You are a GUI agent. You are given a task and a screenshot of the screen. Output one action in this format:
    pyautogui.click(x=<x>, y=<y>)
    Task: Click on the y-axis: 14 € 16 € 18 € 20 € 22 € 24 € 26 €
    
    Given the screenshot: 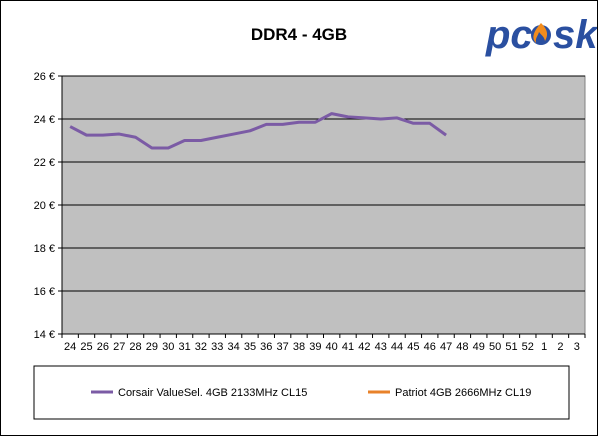 What is the action you would take?
    pyautogui.click(x=48, y=206)
    